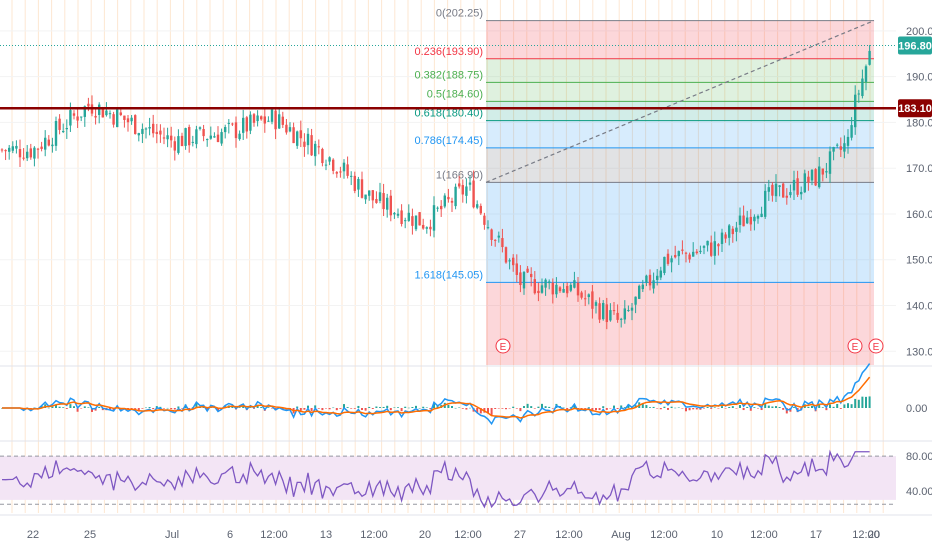 This screenshot has width=932, height=550. What do you see at coordinates (449, 75) in the screenshot?
I see `fib-level-label: 0.382(188.75)` at bounding box center [449, 75].